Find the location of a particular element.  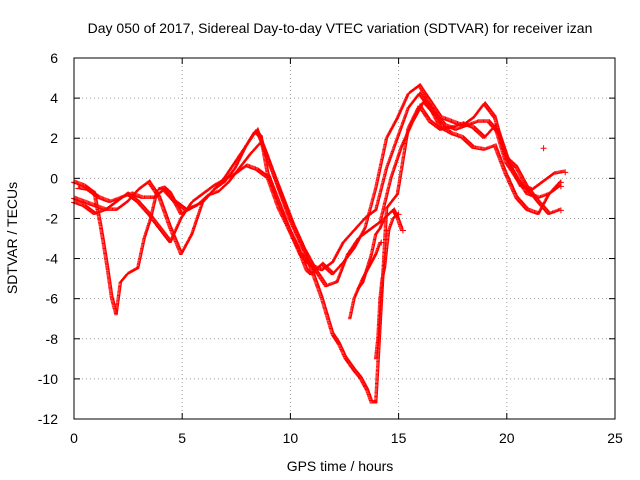

x-tick-label: 0 is located at coordinates (74, 438).